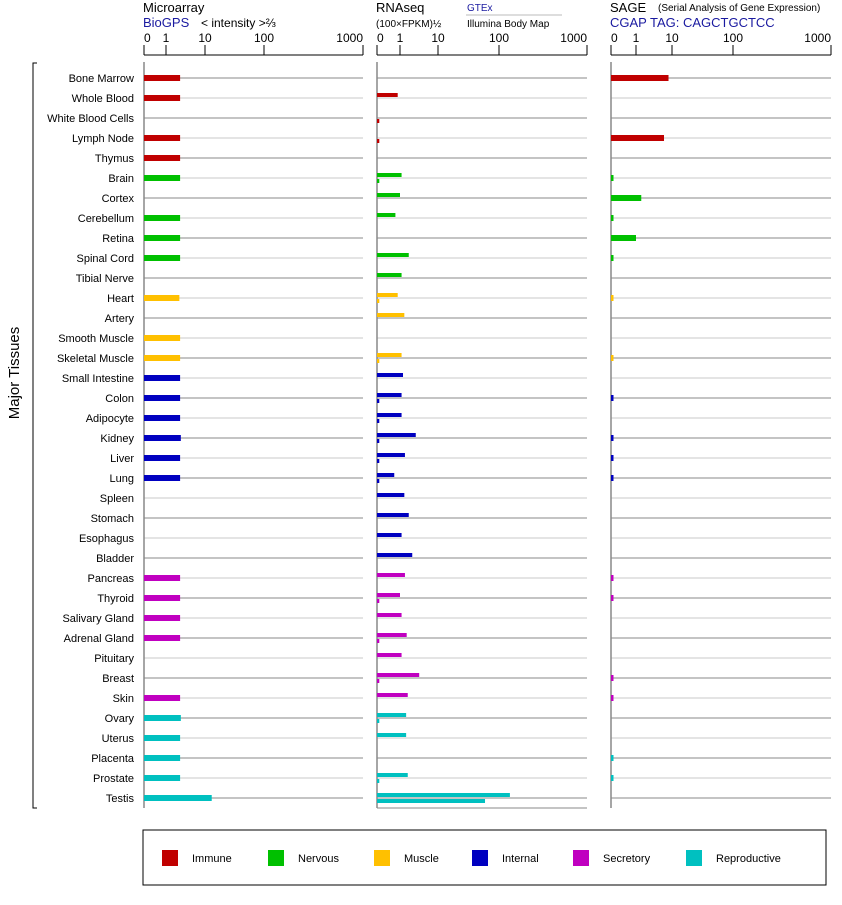 The height and width of the screenshot is (905, 842). I want to click on tissue-label: Pancreas, so click(111, 579).